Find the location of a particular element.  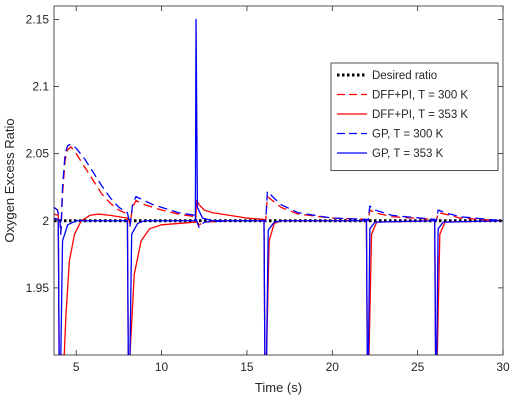

x-tick-label: 30 is located at coordinates (503, 367).